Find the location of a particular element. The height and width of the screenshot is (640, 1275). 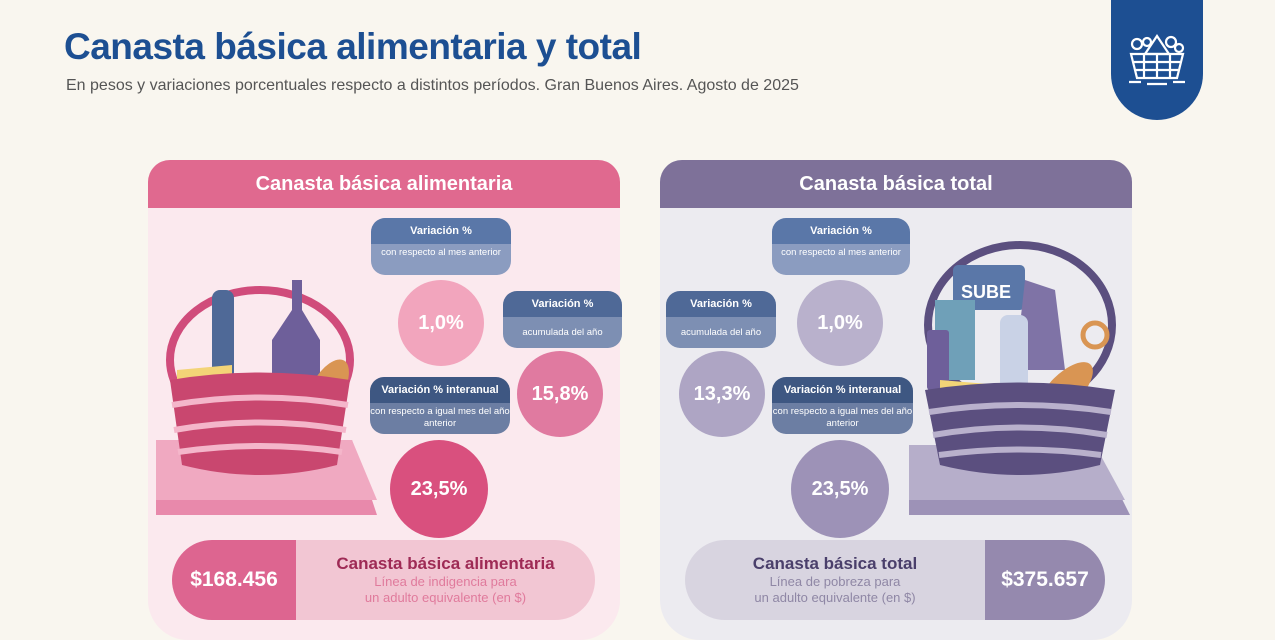

goods-basket-illustration: SUBE is located at coordinates (1019, 378).